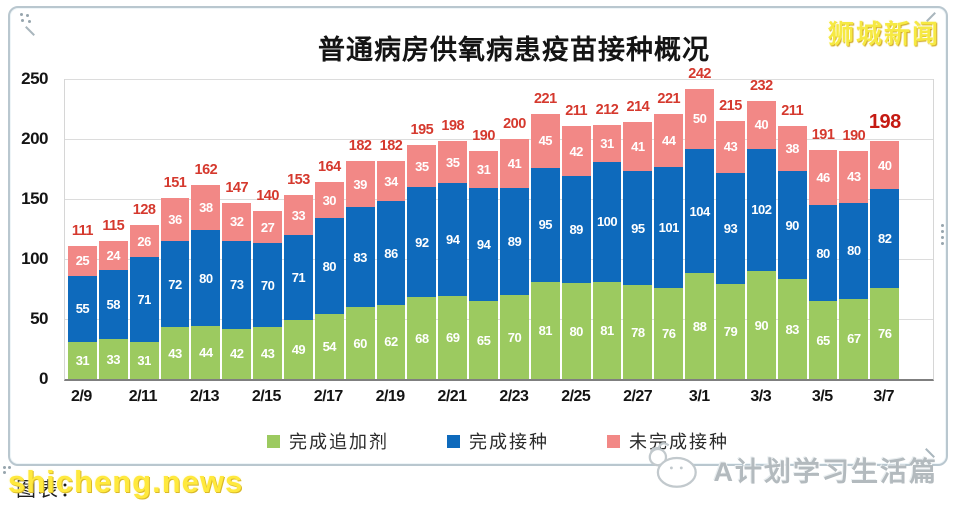 This screenshot has height=507, width=956. Describe the element at coordinates (390, 396) in the screenshot. I see `x-tick-label: 2/19` at that location.